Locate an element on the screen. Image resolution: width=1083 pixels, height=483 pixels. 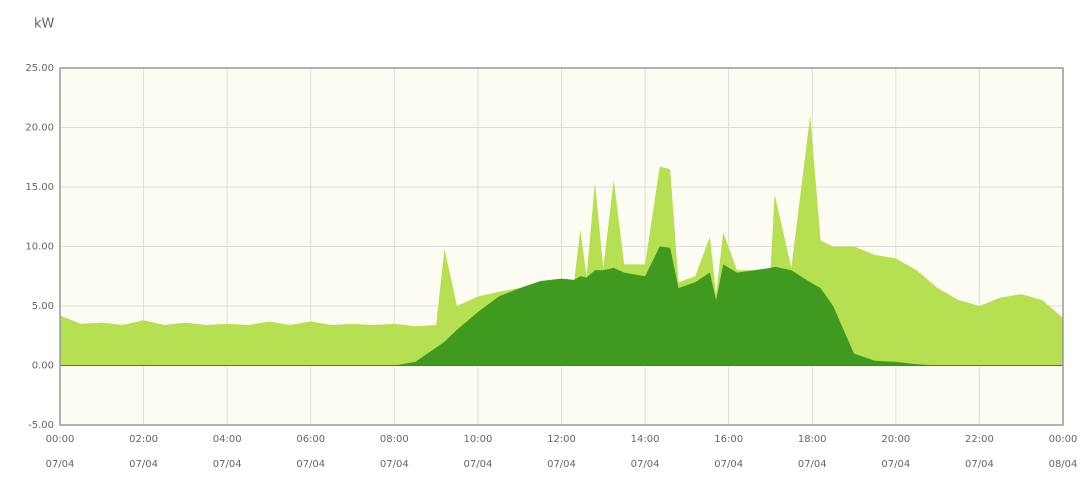
x-tick-label: 12:00 is located at coordinates (561, 439).